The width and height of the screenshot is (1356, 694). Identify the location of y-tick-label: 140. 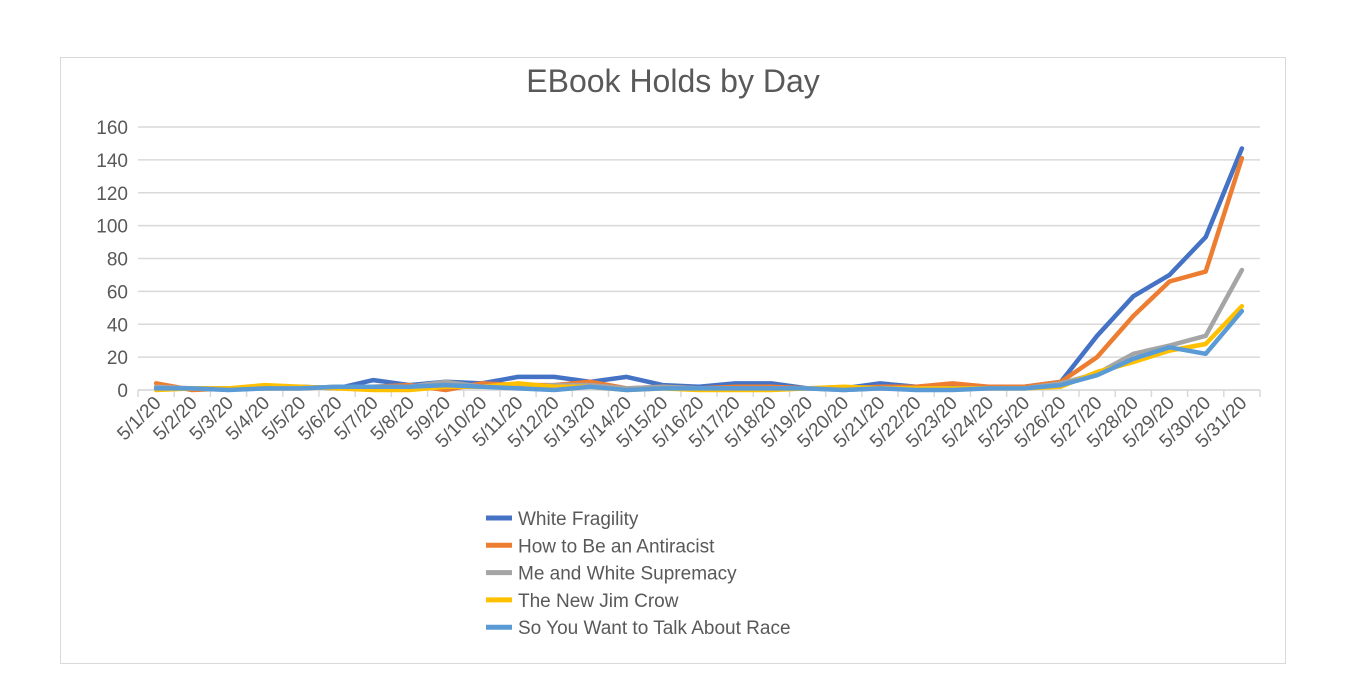
(112, 161).